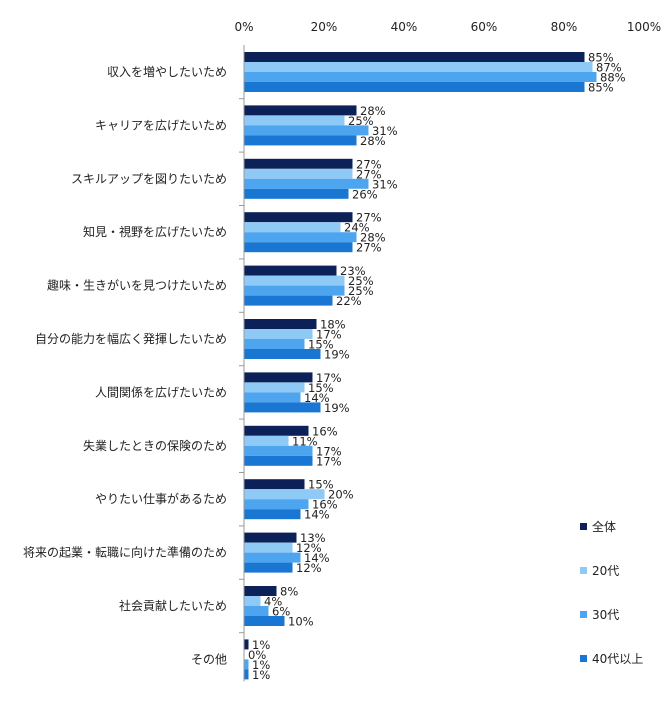  What do you see at coordinates (644, 27) in the screenshot?
I see `x-tick-label: 100%` at bounding box center [644, 27].